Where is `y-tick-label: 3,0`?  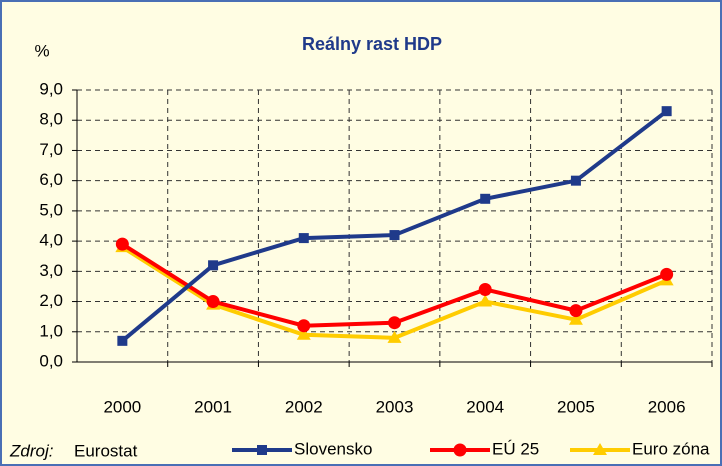 y-tick-label: 3,0 is located at coordinates (51, 270).